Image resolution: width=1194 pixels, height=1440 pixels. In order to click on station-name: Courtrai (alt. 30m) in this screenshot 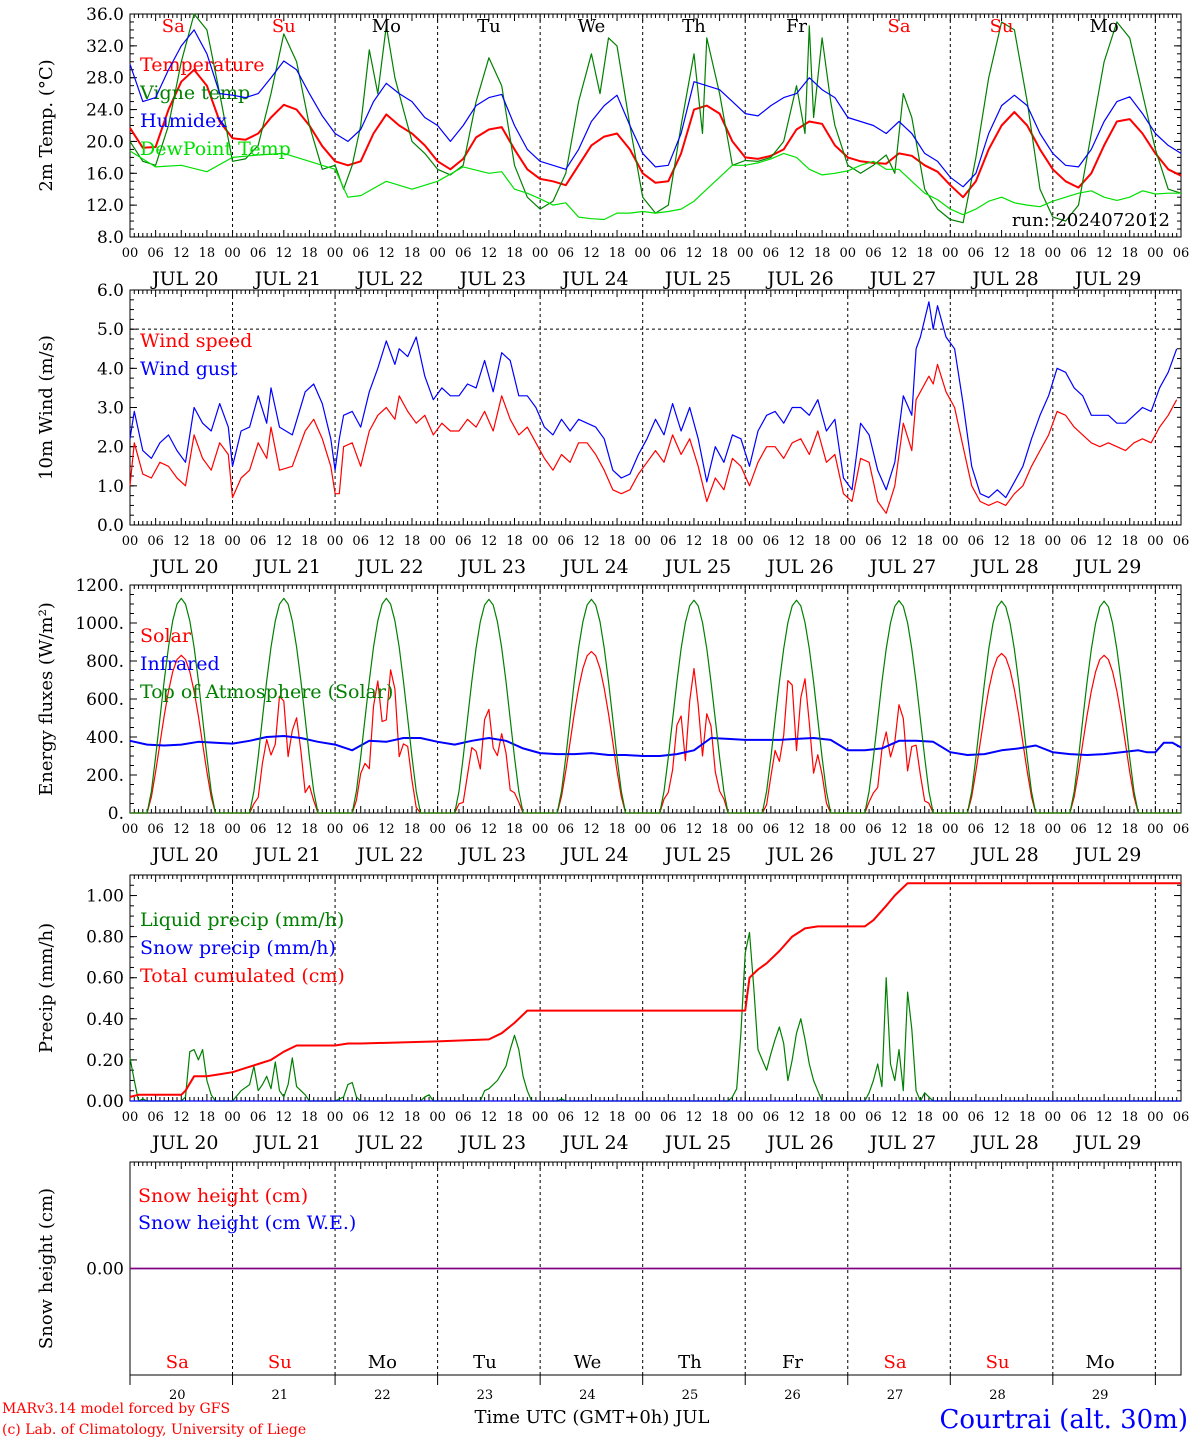, I will do `click(1064, 1420)`.